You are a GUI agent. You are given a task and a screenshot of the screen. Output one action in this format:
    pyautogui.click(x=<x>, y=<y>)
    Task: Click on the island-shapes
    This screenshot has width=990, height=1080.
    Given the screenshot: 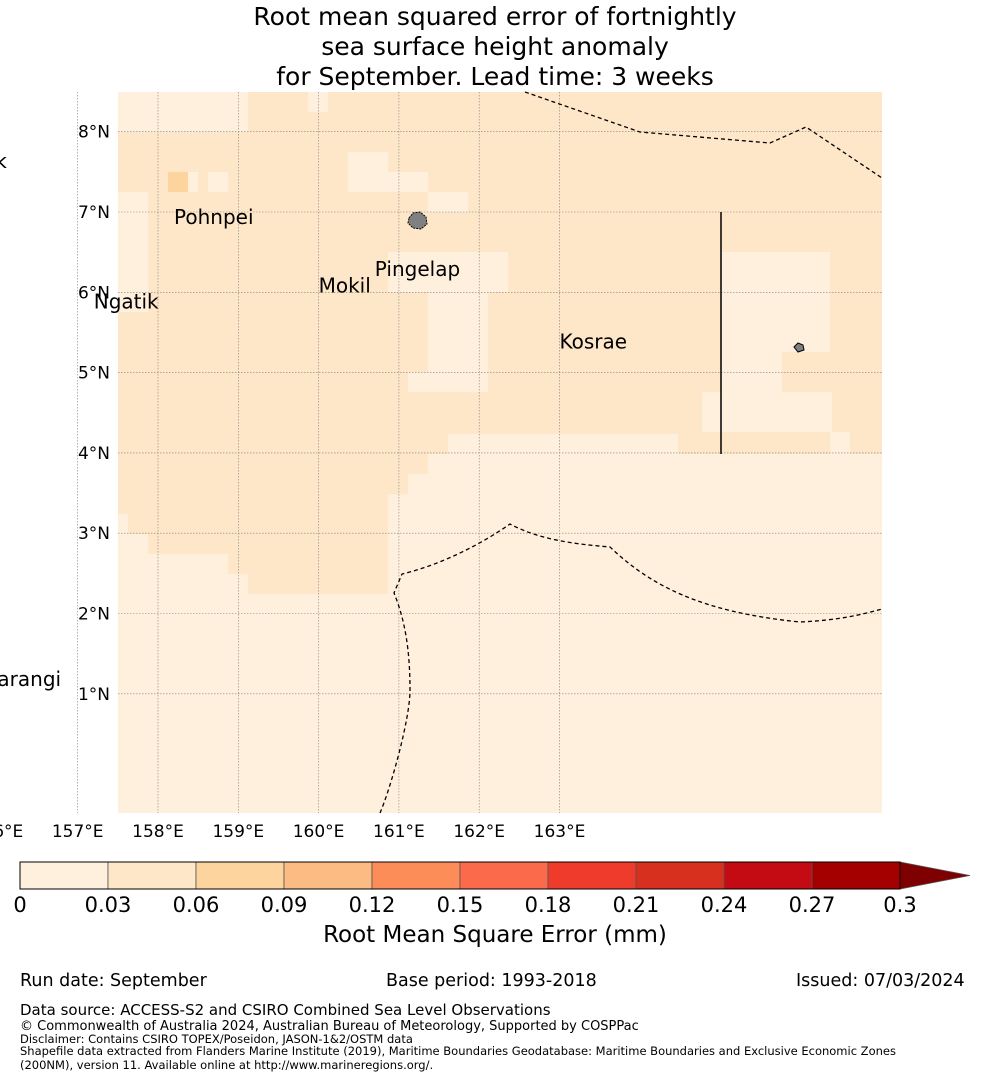 What is the action you would take?
    pyautogui.click(x=606, y=282)
    